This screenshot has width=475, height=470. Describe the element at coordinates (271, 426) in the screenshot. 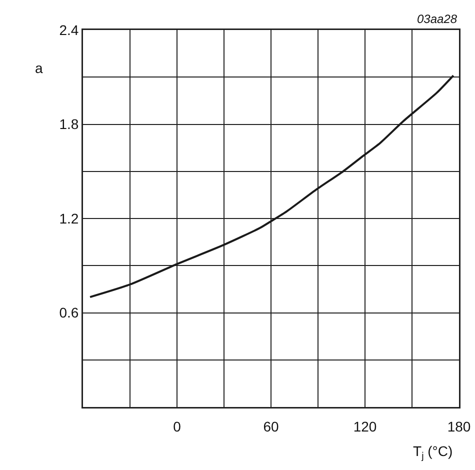

I see `x-tick-label: 60` at that location.